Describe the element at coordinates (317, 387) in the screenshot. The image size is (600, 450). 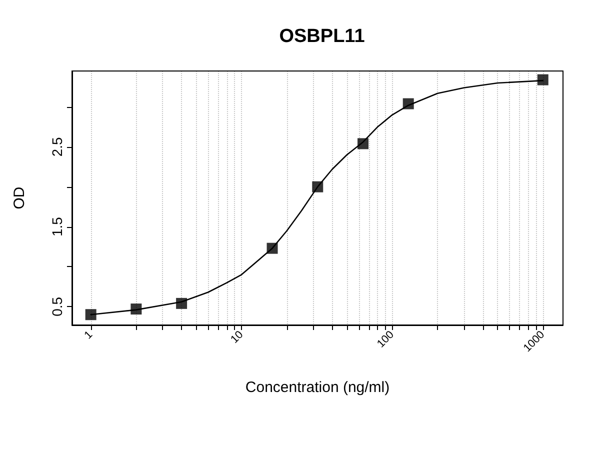
I see `x-axis-title: Concentration (ng/ml)` at that location.